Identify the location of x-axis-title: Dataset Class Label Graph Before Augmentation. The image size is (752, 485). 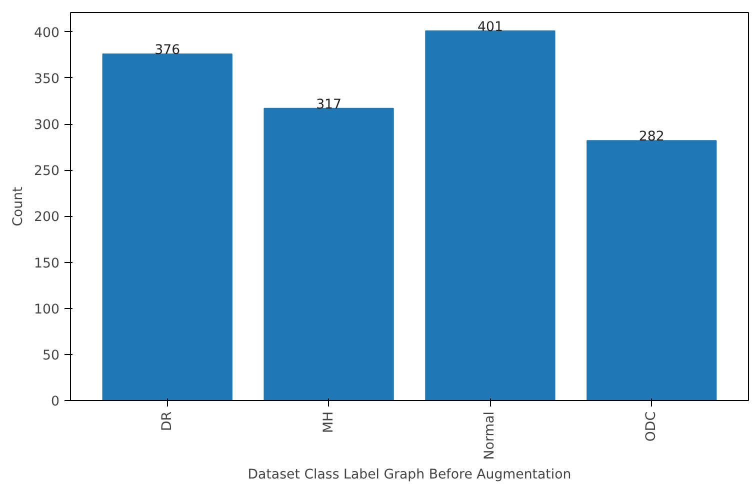
(410, 475).